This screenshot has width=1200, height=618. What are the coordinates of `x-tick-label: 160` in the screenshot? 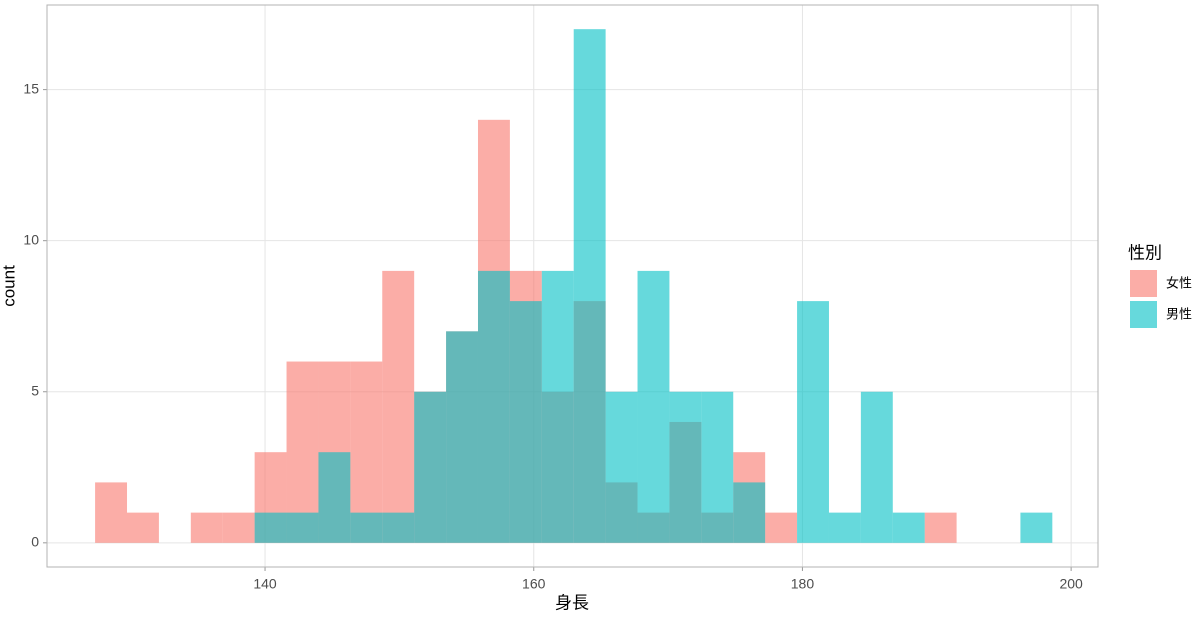 It's located at (534, 584).